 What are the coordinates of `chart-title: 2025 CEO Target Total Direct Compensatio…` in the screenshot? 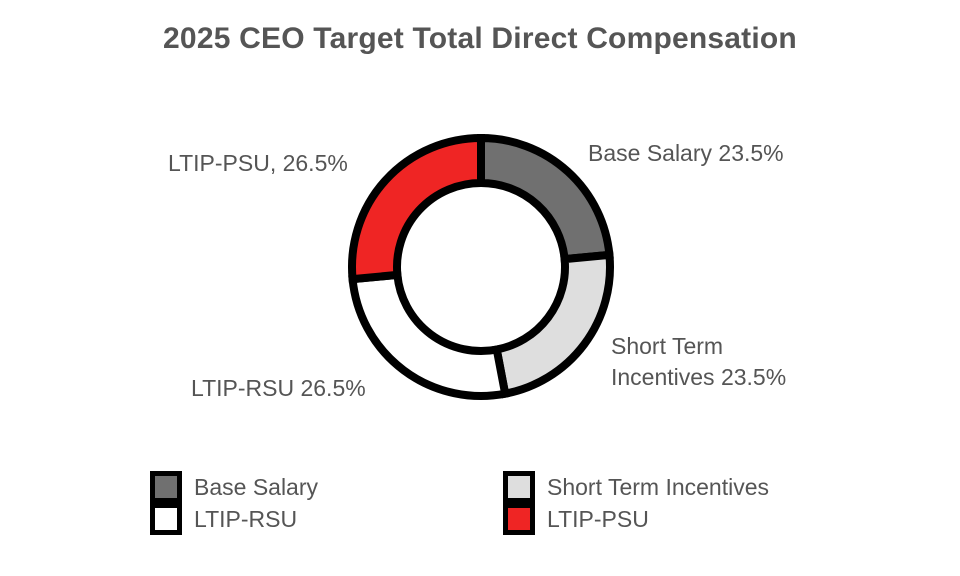 It's located at (480, 38).